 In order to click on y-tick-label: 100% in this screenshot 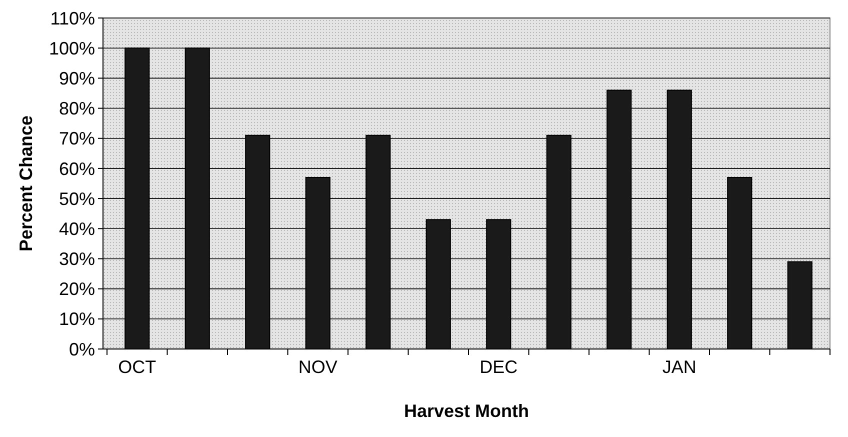, I will do `click(71, 48)`.